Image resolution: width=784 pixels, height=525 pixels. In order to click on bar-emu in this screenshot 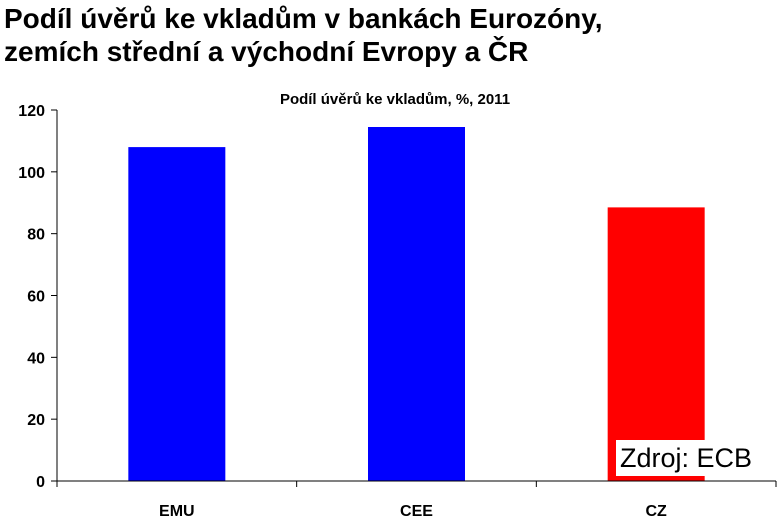, I will do `click(177, 314)`.